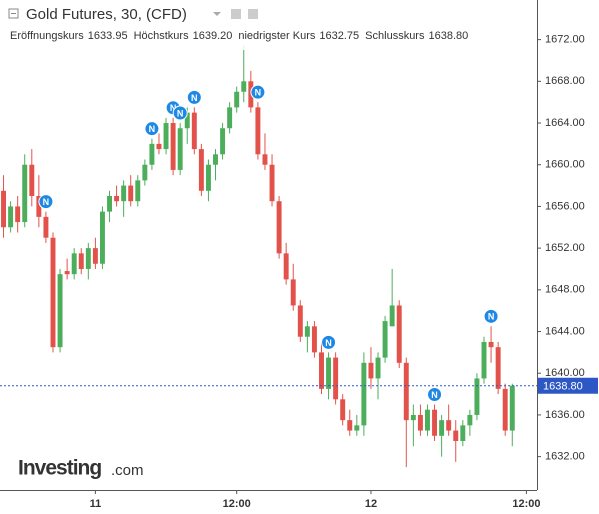 This screenshot has height=514, width=599. What do you see at coordinates (448, 36) in the screenshot?
I see `stat-value: 1638.80` at bounding box center [448, 36].